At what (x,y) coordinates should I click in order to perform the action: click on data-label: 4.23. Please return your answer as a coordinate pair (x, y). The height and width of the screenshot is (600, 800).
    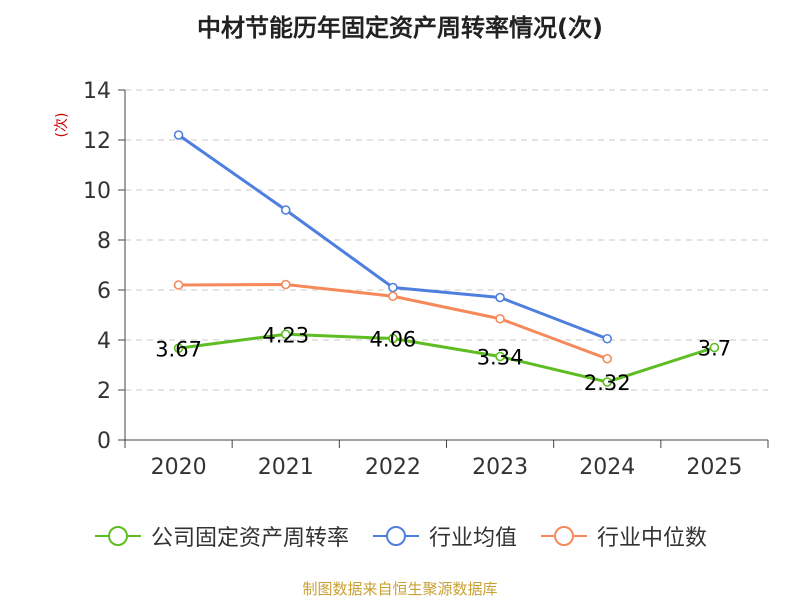
    Looking at the image, I should click on (285, 335).